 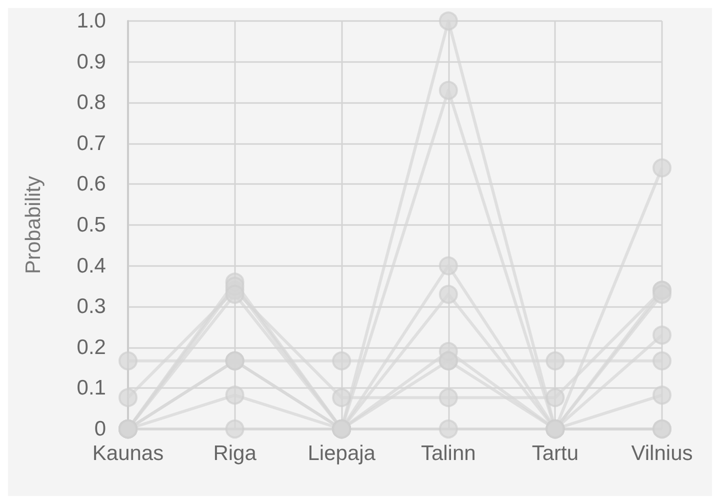 I want to click on x-tick-label: Vilnius, so click(x=662, y=453).